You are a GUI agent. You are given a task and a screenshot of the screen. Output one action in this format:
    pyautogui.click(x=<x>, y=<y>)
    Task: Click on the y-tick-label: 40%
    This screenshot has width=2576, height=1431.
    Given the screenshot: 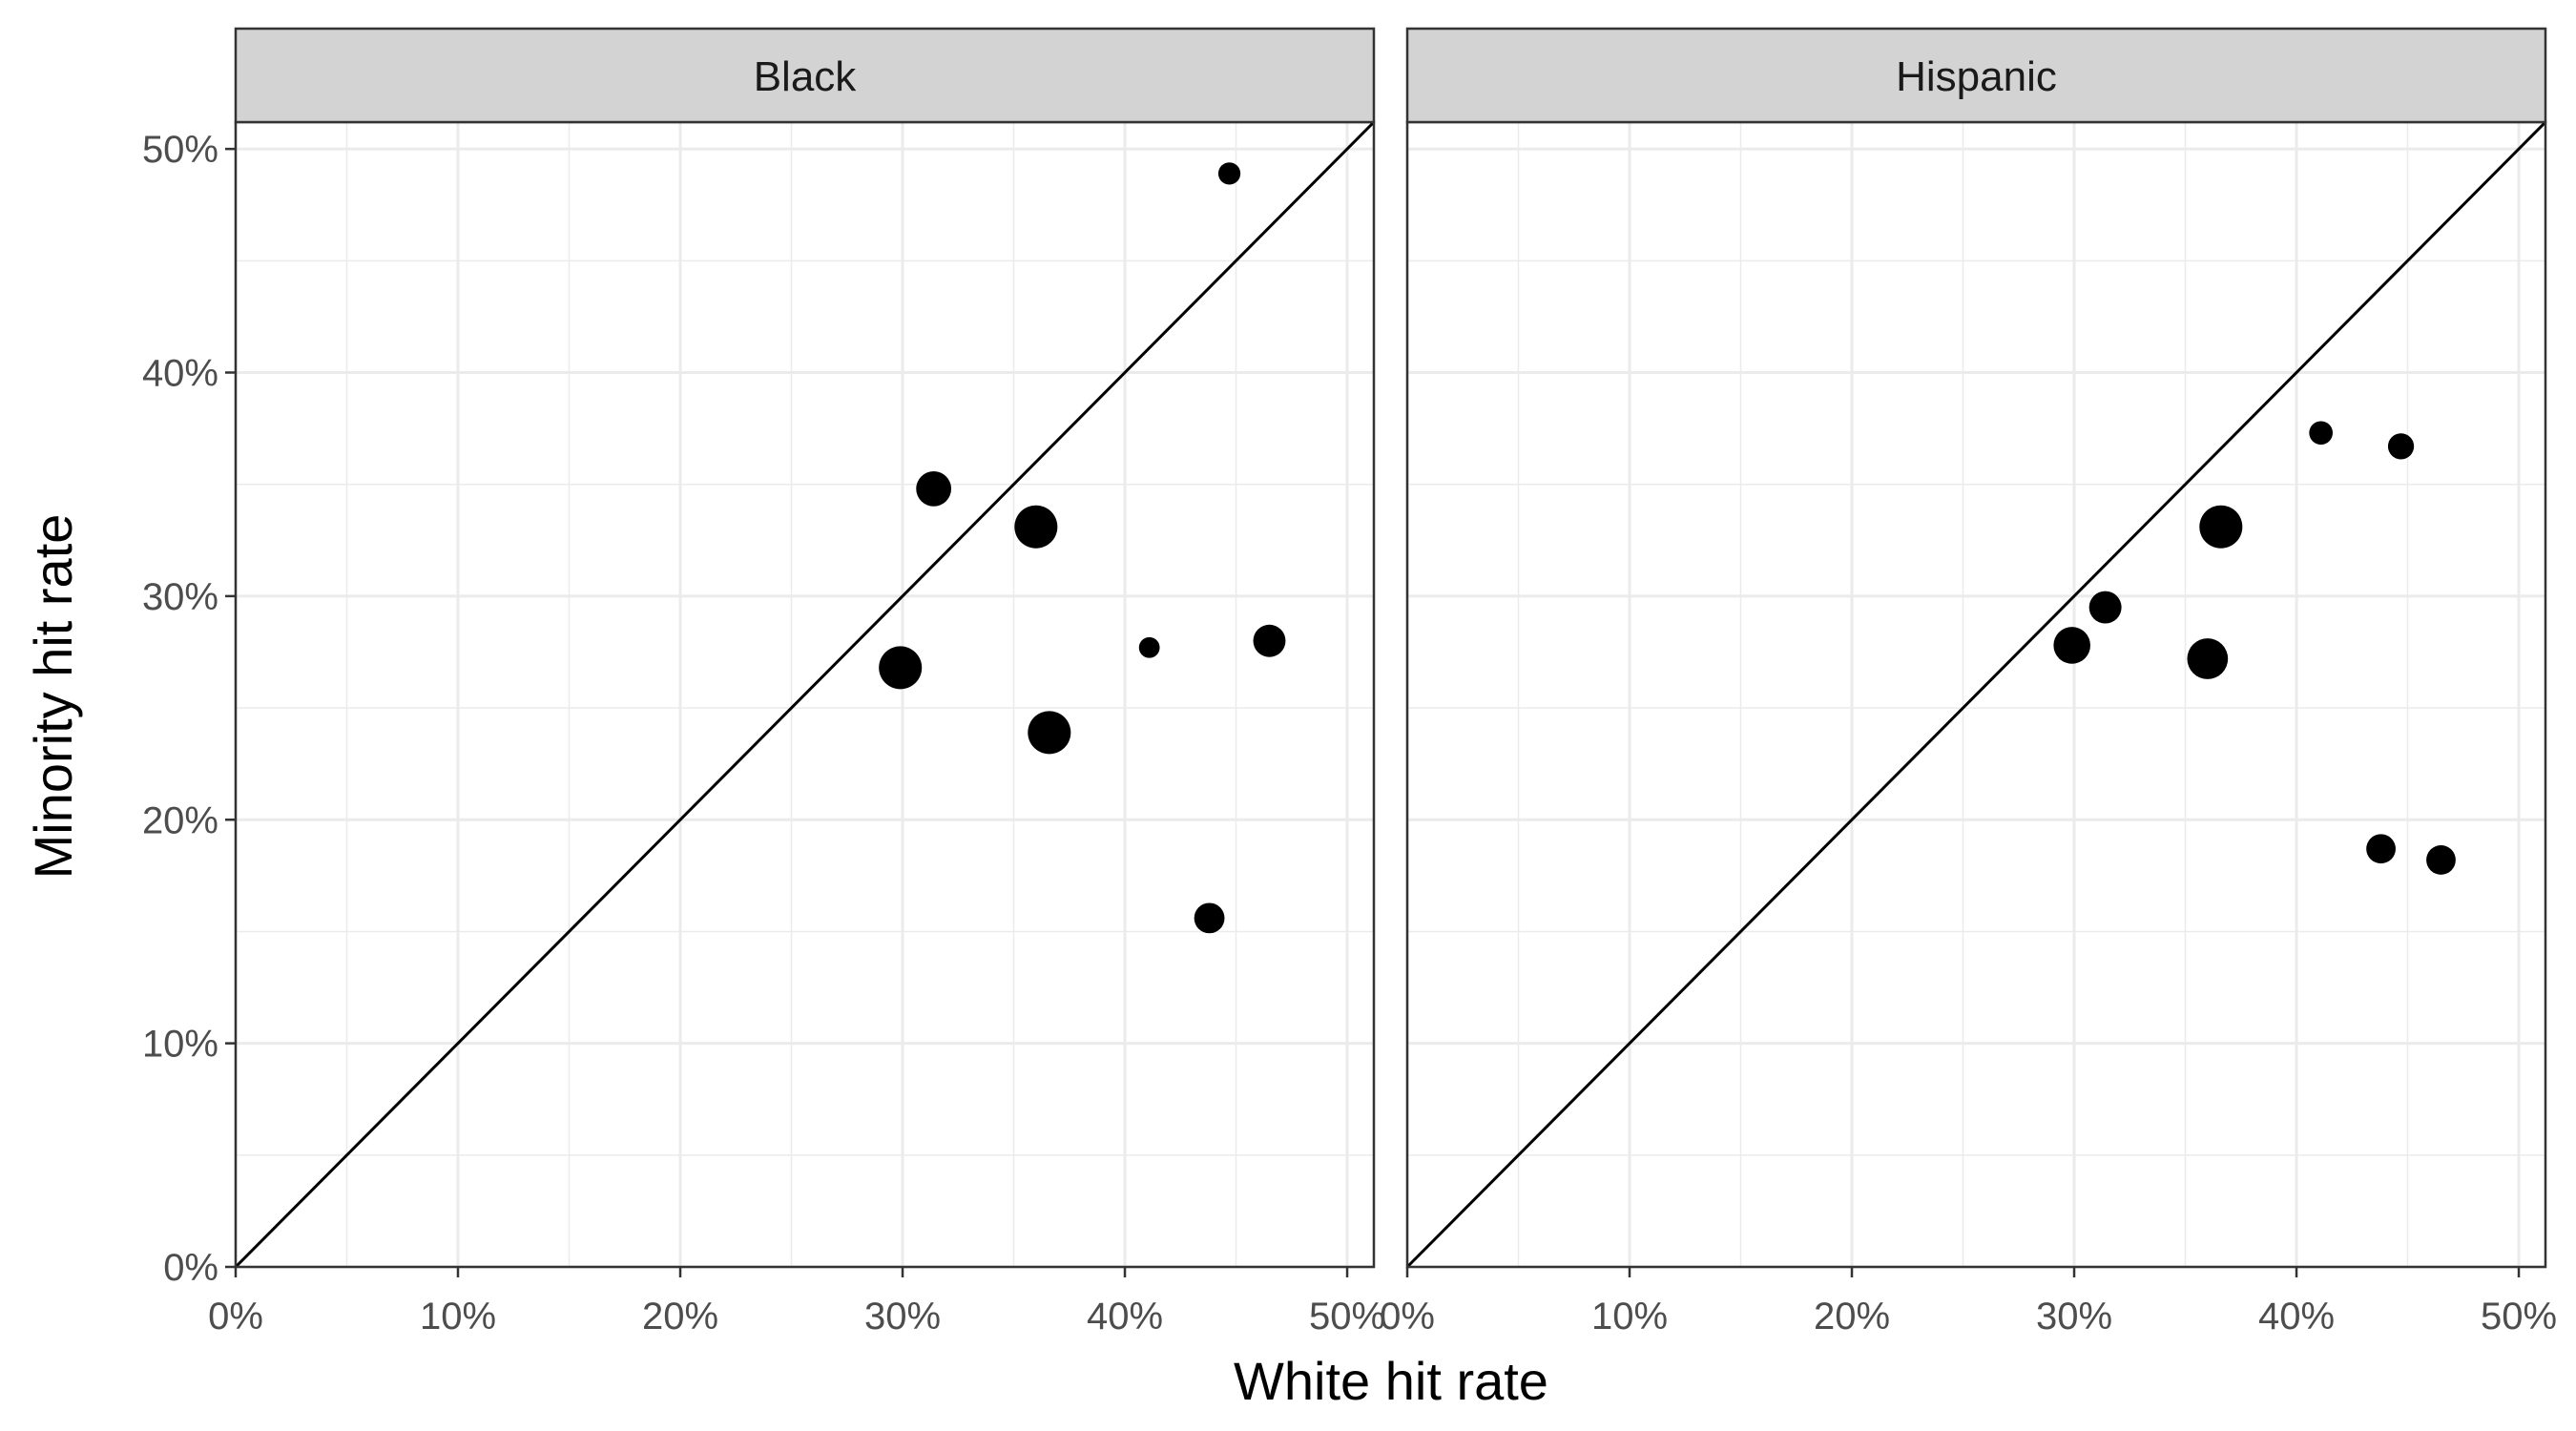 What is the action you would take?
    pyautogui.click(x=180, y=374)
    